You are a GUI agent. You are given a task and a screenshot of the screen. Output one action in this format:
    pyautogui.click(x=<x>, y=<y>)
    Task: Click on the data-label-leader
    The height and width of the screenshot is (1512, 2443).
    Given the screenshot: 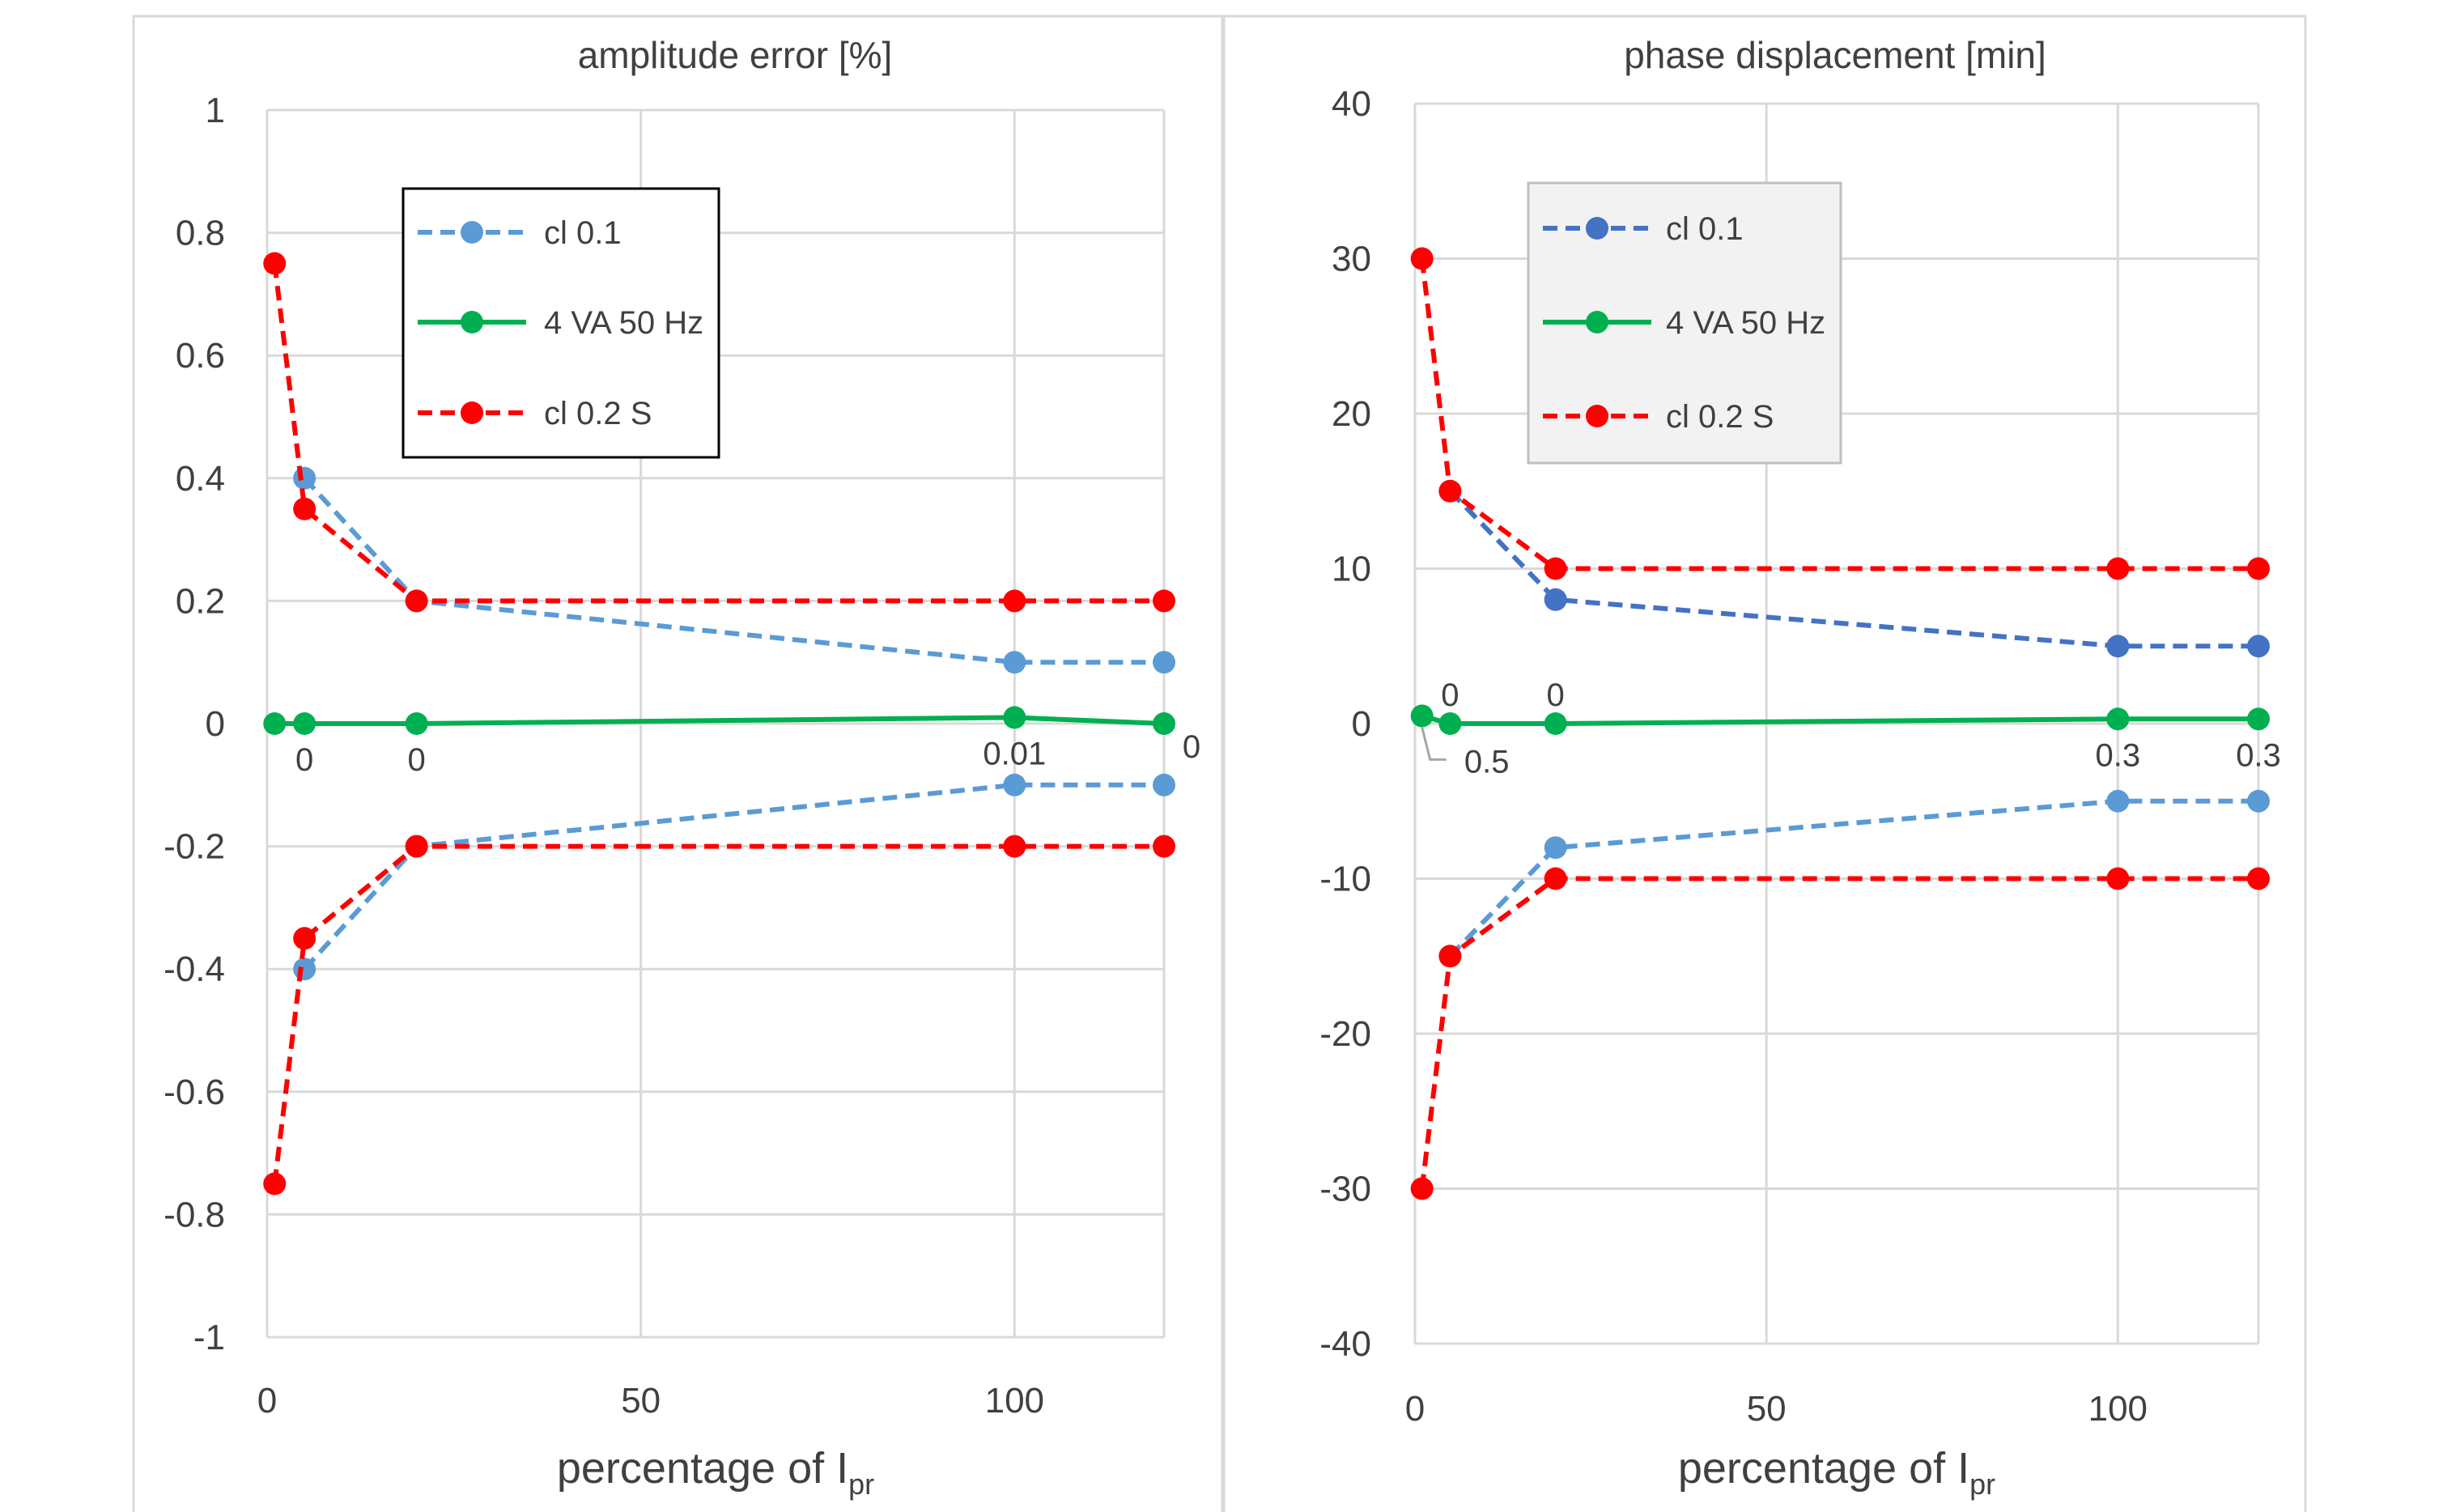 What is the action you would take?
    pyautogui.click(x=1434, y=744)
    